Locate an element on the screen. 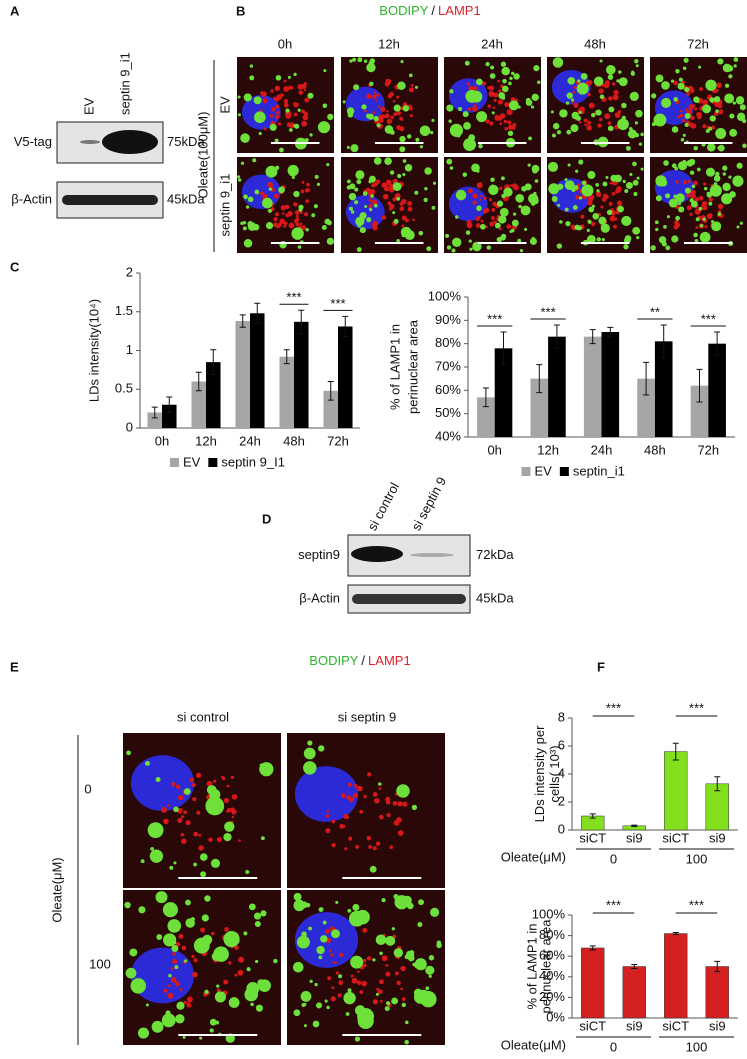  stain-word: BODIPY is located at coordinates (403, 10).